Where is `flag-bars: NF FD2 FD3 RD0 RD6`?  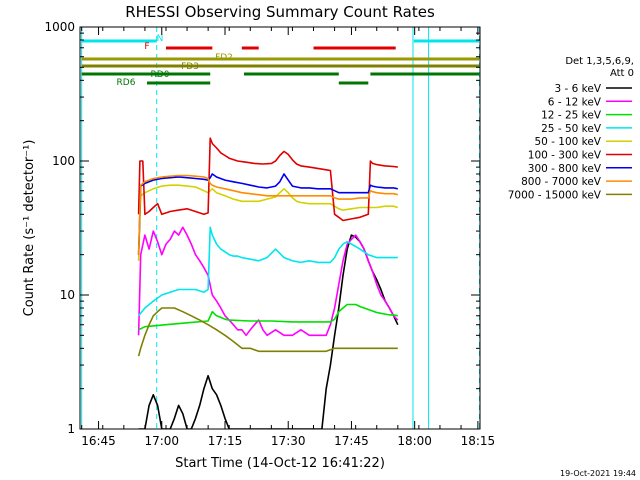
flag-bars: NF FD2 FD3 RD0 RD6 is located at coordinates (280, 61).